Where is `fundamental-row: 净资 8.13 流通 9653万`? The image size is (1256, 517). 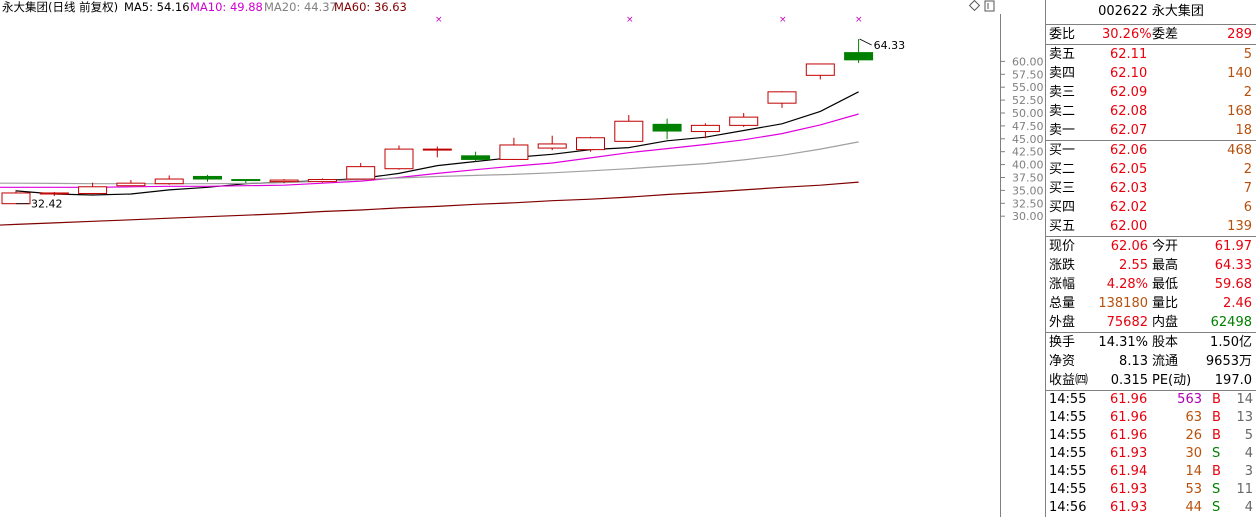
fundamental-row: 净资 8.13 流通 9653万 is located at coordinates (1151, 361).